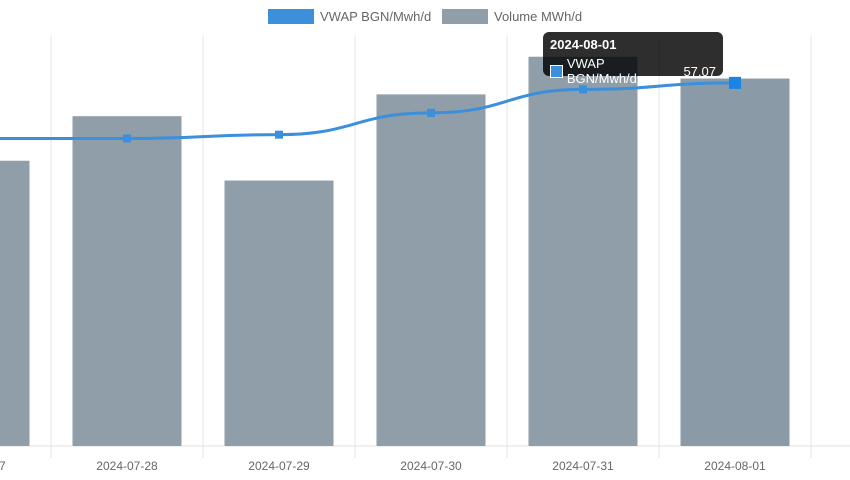 The height and width of the screenshot is (480, 850). Describe the element at coordinates (279, 466) in the screenshot. I see `x-tick-label: 2024-07-29` at that location.